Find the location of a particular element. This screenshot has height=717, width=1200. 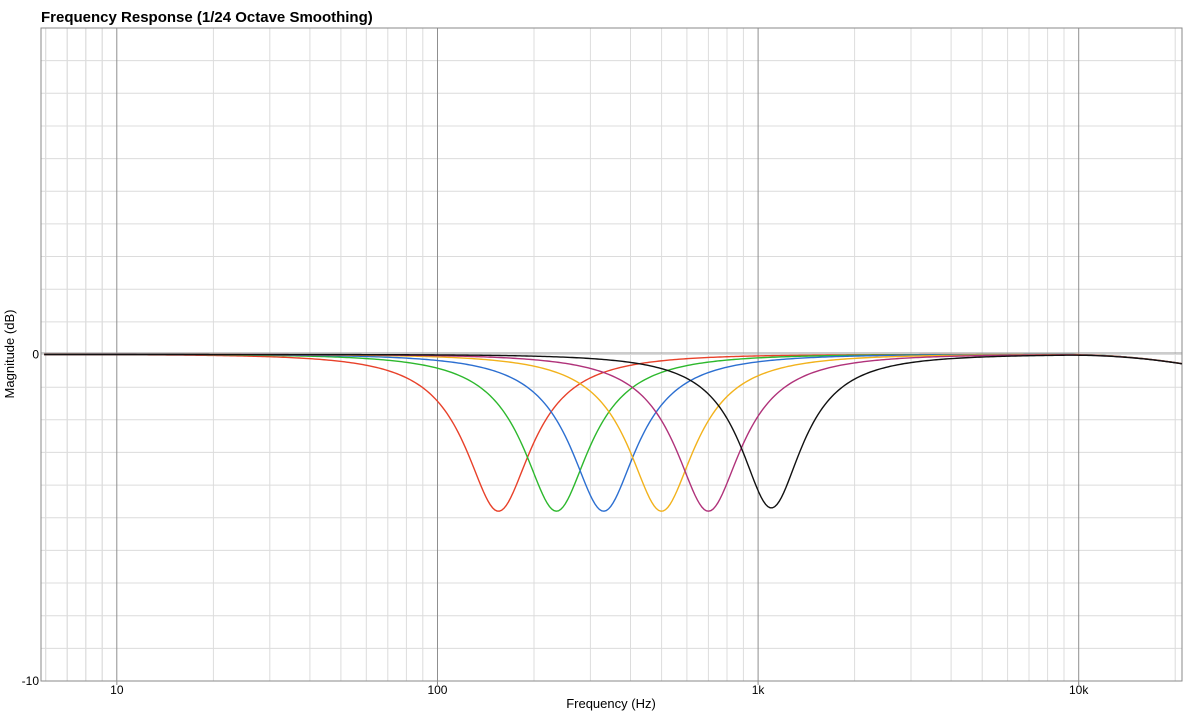

x-tick-labels: 10 100 1k 10k is located at coordinates (599, 689).